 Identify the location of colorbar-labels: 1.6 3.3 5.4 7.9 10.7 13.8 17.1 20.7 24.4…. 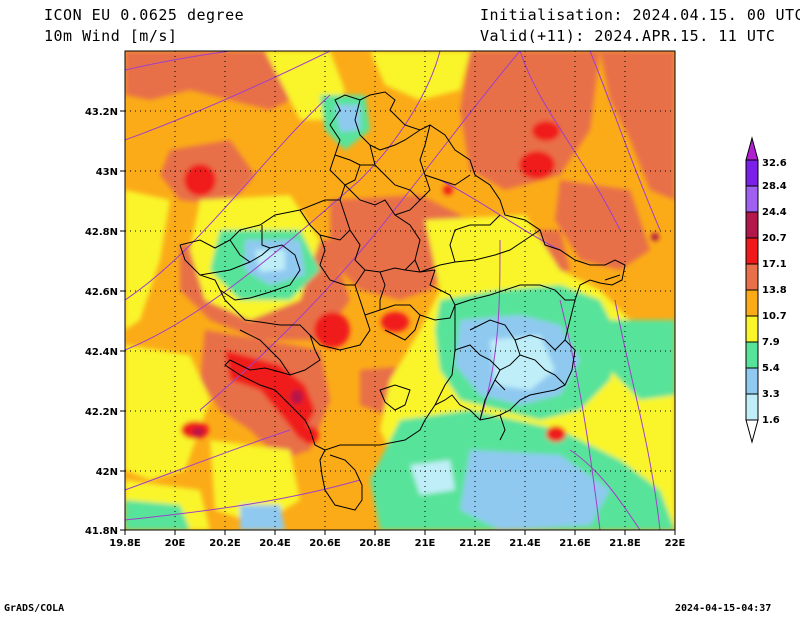
(774, 292).